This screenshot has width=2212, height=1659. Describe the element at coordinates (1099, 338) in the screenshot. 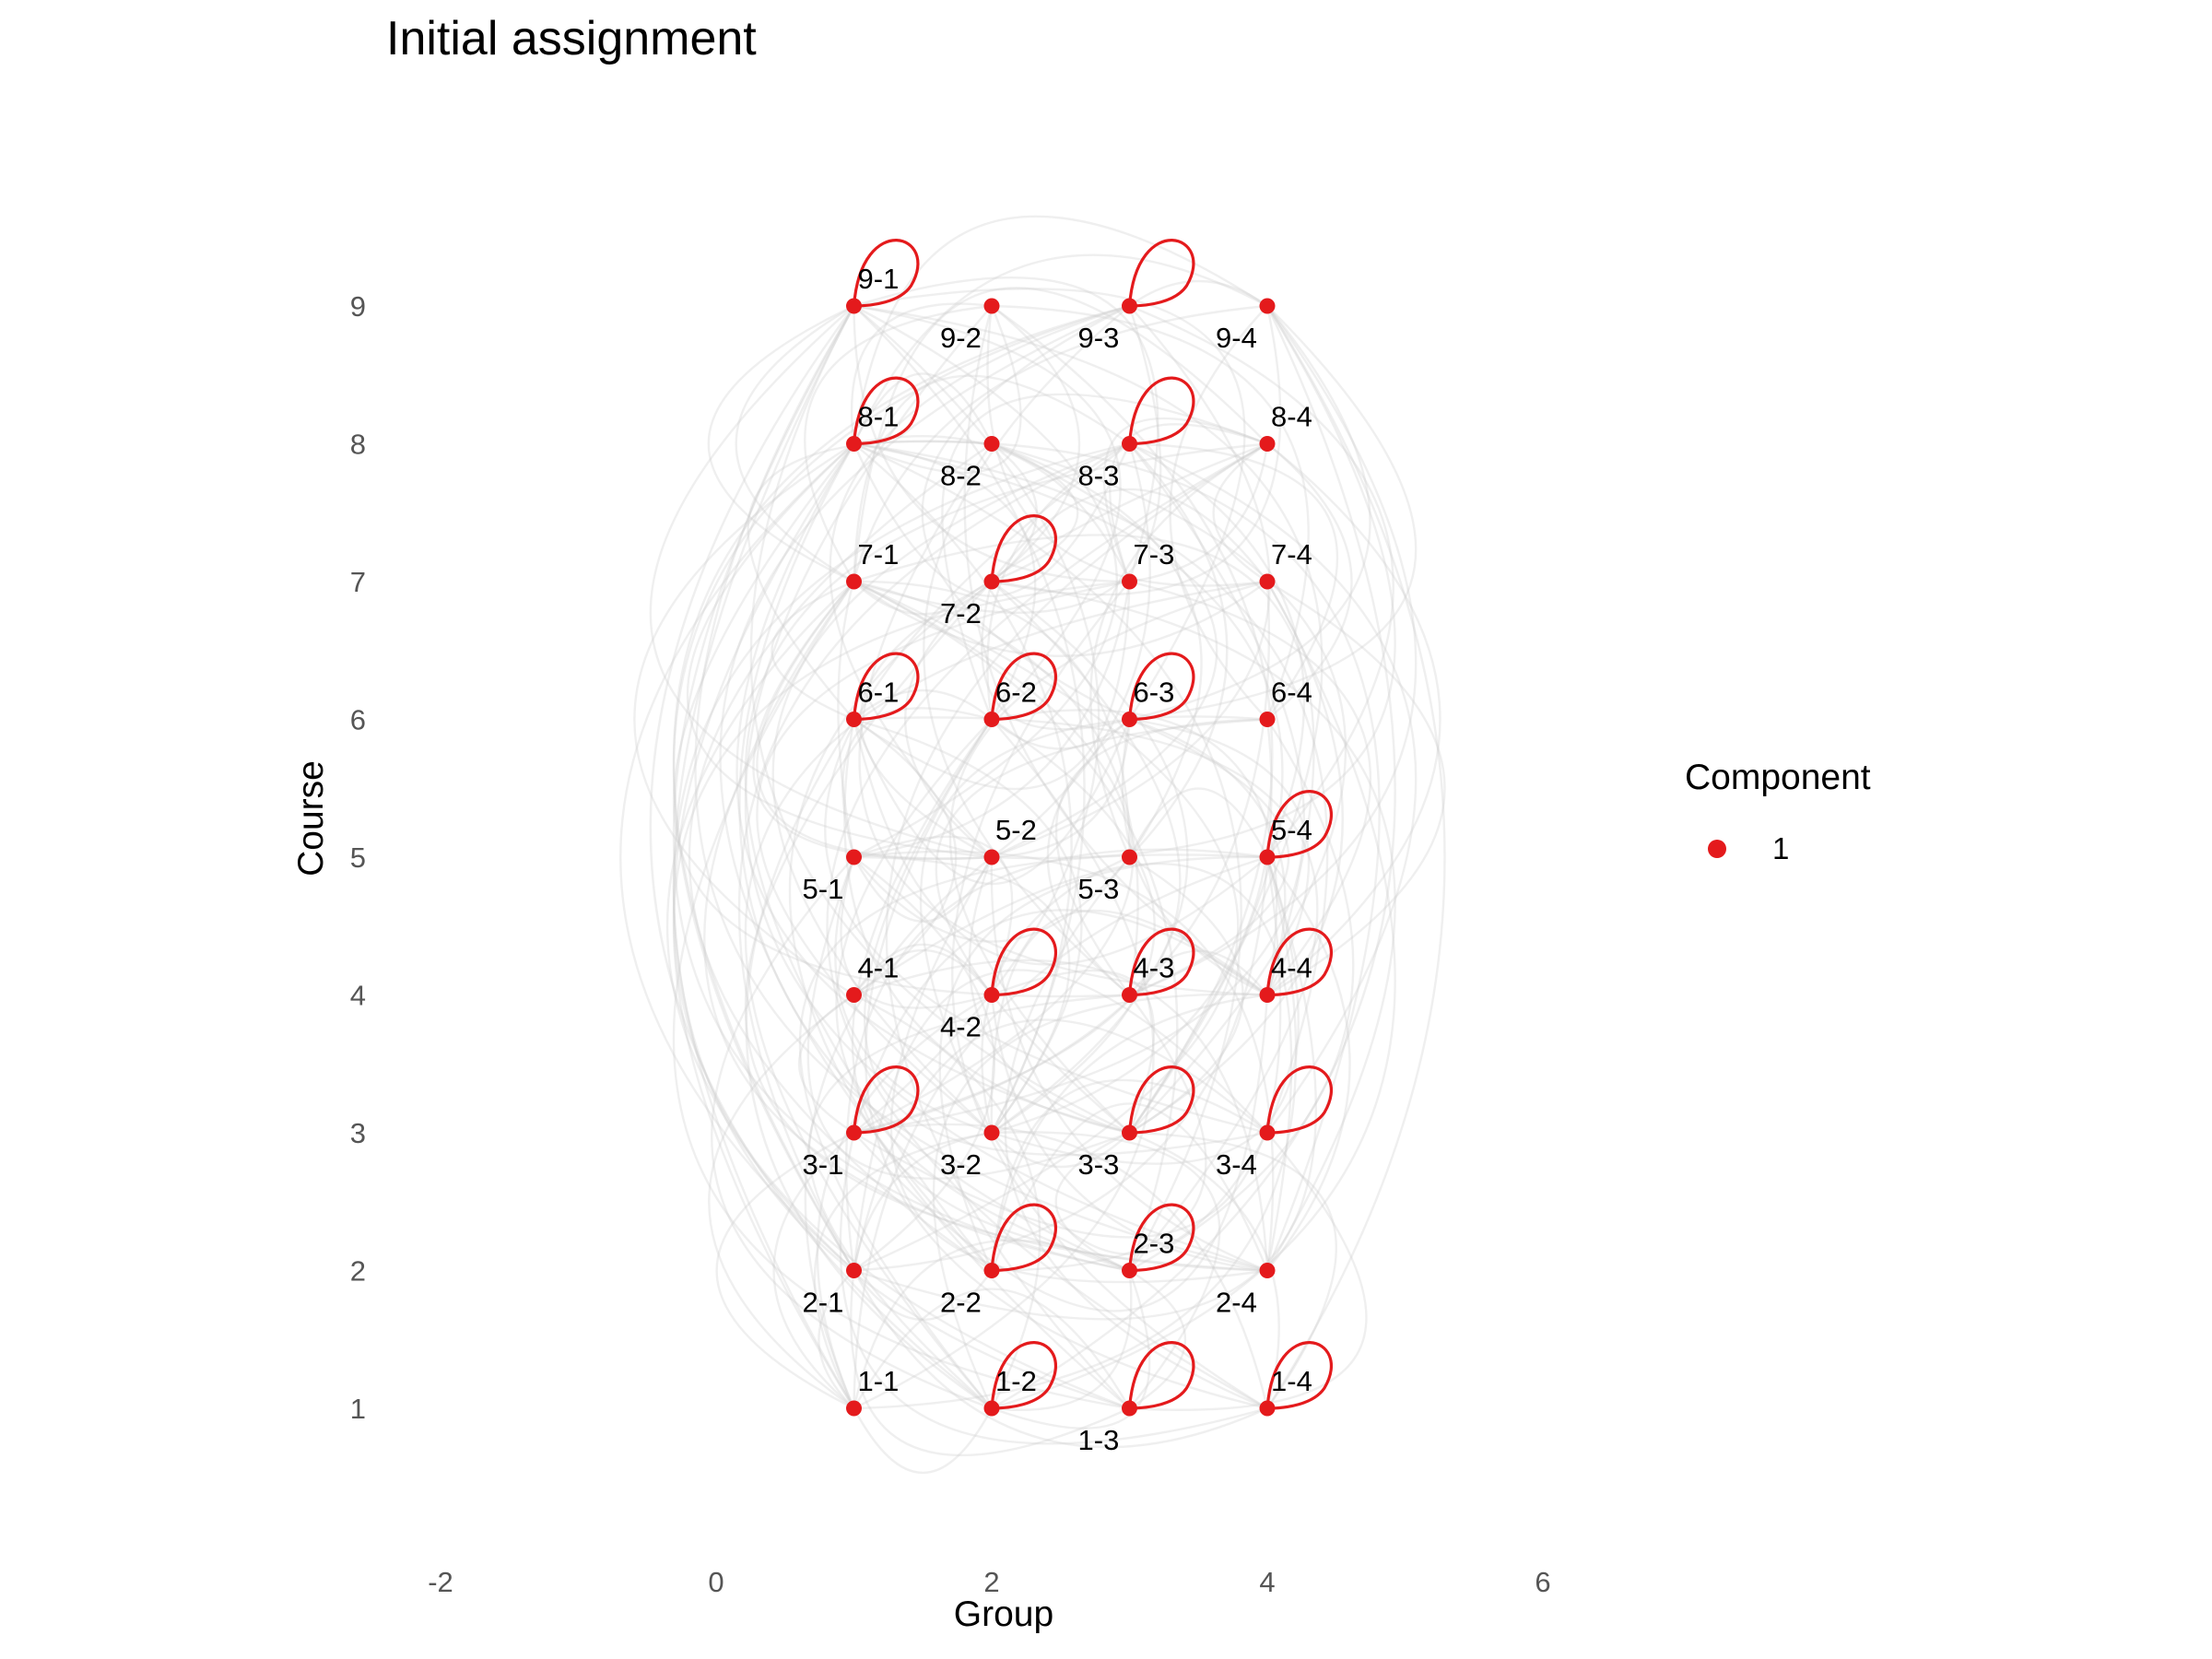

I see `node-label: 9-3` at that location.